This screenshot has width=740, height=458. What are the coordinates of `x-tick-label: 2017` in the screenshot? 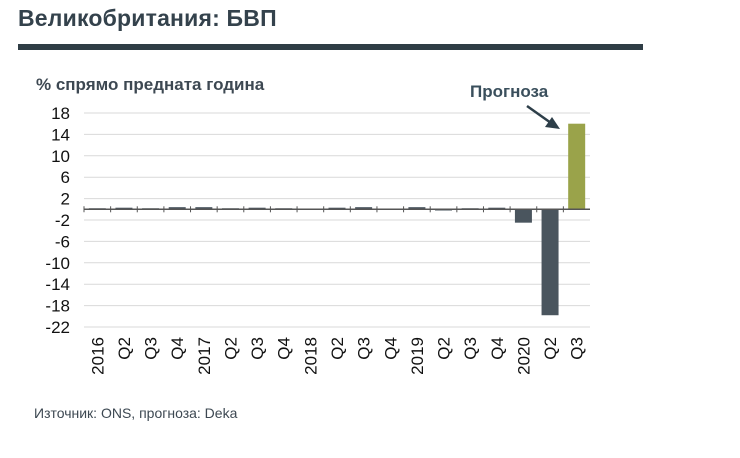 It's located at (204, 356).